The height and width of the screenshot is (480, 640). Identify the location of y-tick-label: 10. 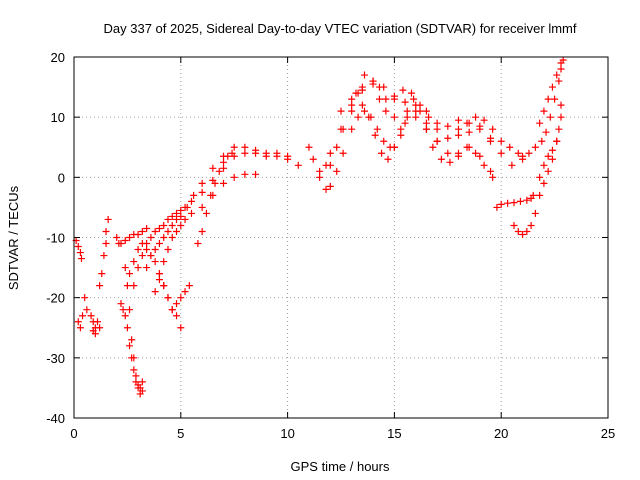
(58, 117).